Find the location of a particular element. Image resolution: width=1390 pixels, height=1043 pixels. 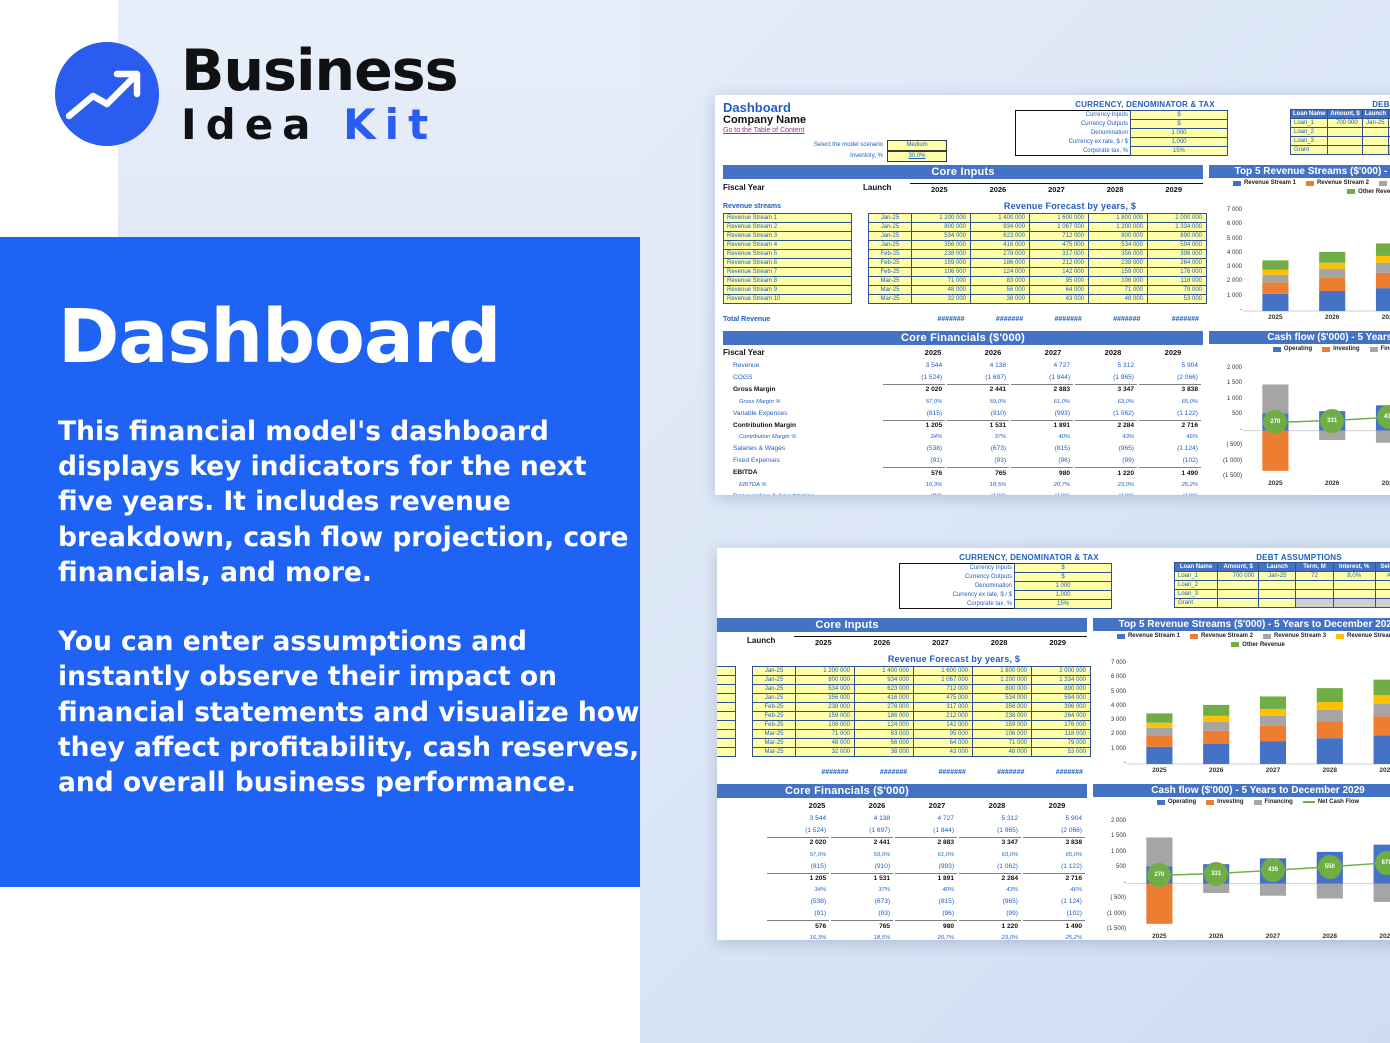

revenue-cell: 1 400 000 is located at coordinates (884, 671).